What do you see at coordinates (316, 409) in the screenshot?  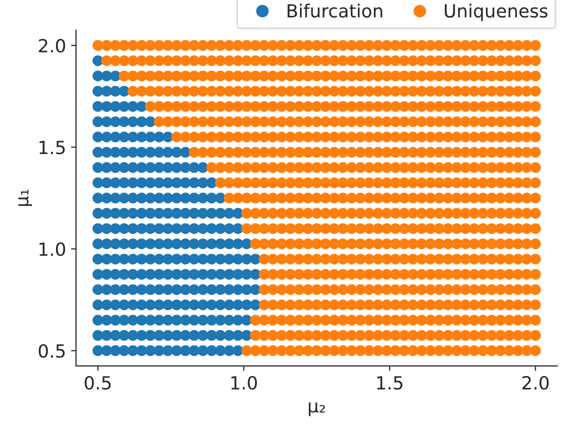 I see `x-axis-title: μ₂` at bounding box center [316, 409].